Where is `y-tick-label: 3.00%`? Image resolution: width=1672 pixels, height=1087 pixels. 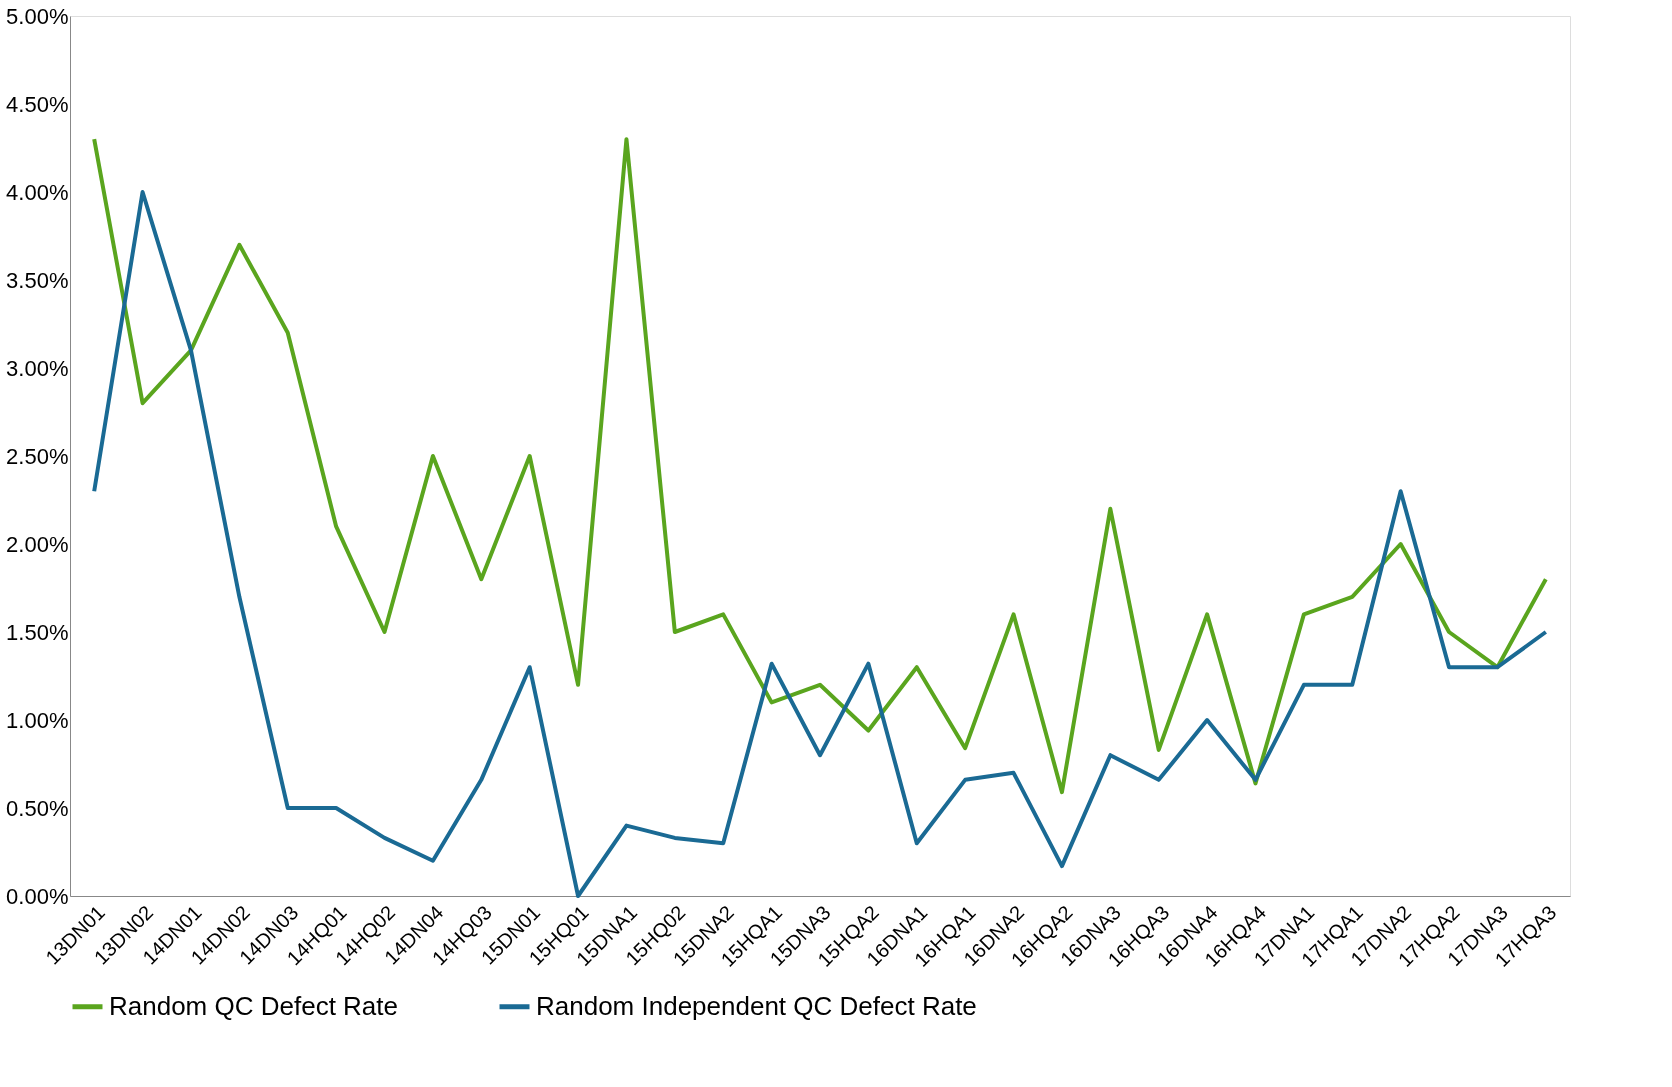
y-tick-label: 3.00% is located at coordinates (37, 368).